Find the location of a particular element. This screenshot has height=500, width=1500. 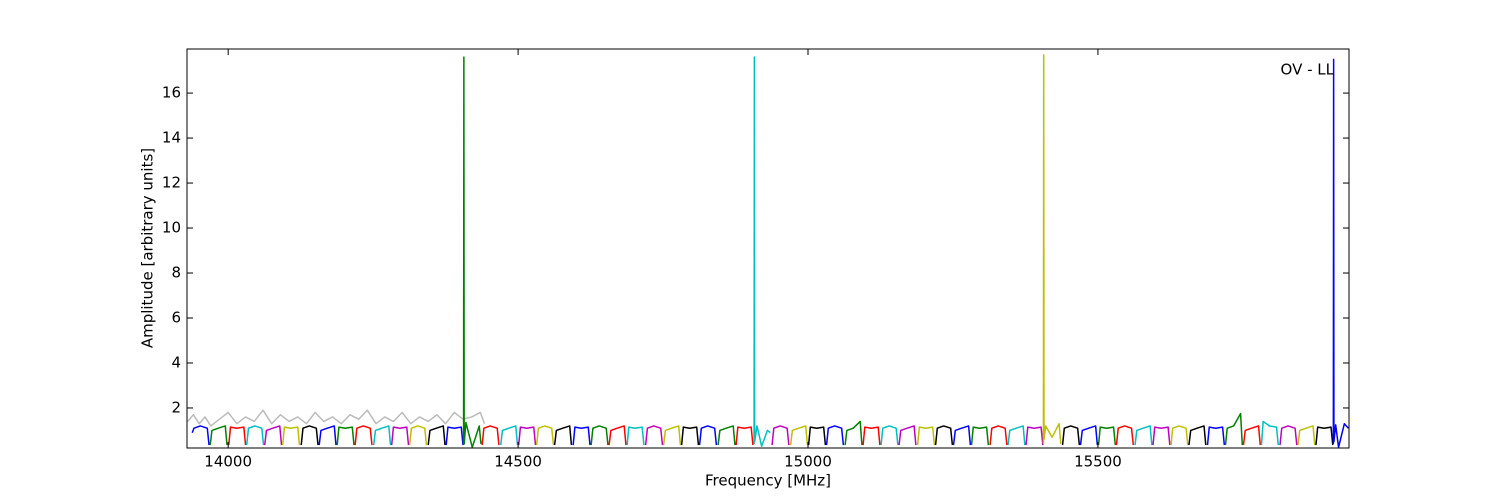

y-tick-label: 2 is located at coordinates (176, 407).